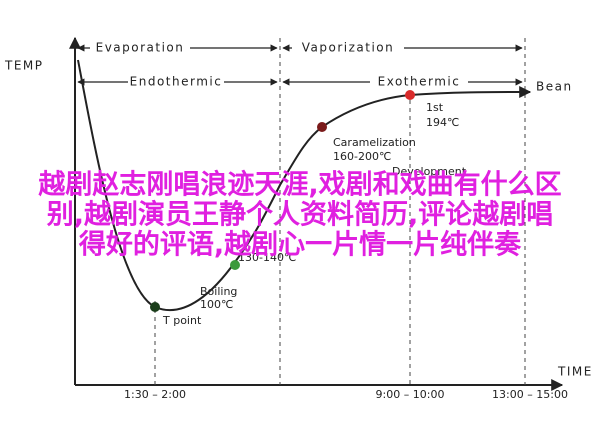  I want to click on point-label: T point, so click(182, 320).